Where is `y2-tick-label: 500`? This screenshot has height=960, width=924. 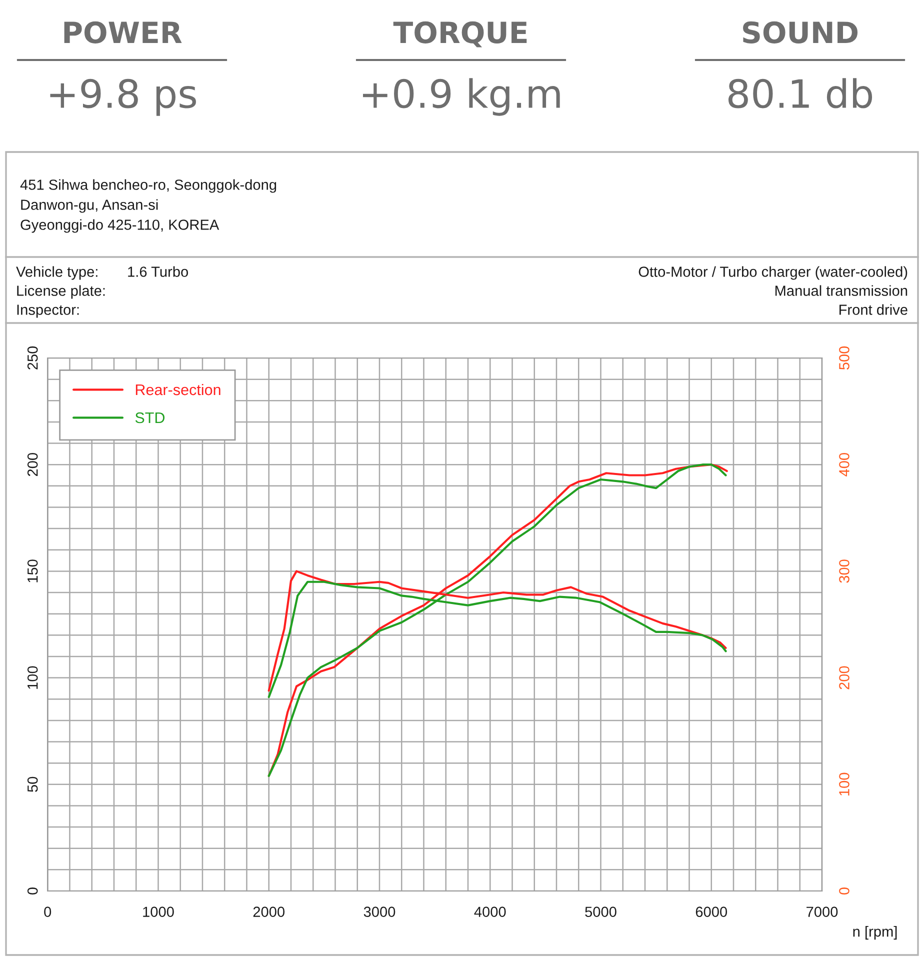
y2-tick-label: 500 is located at coordinates (844, 358).